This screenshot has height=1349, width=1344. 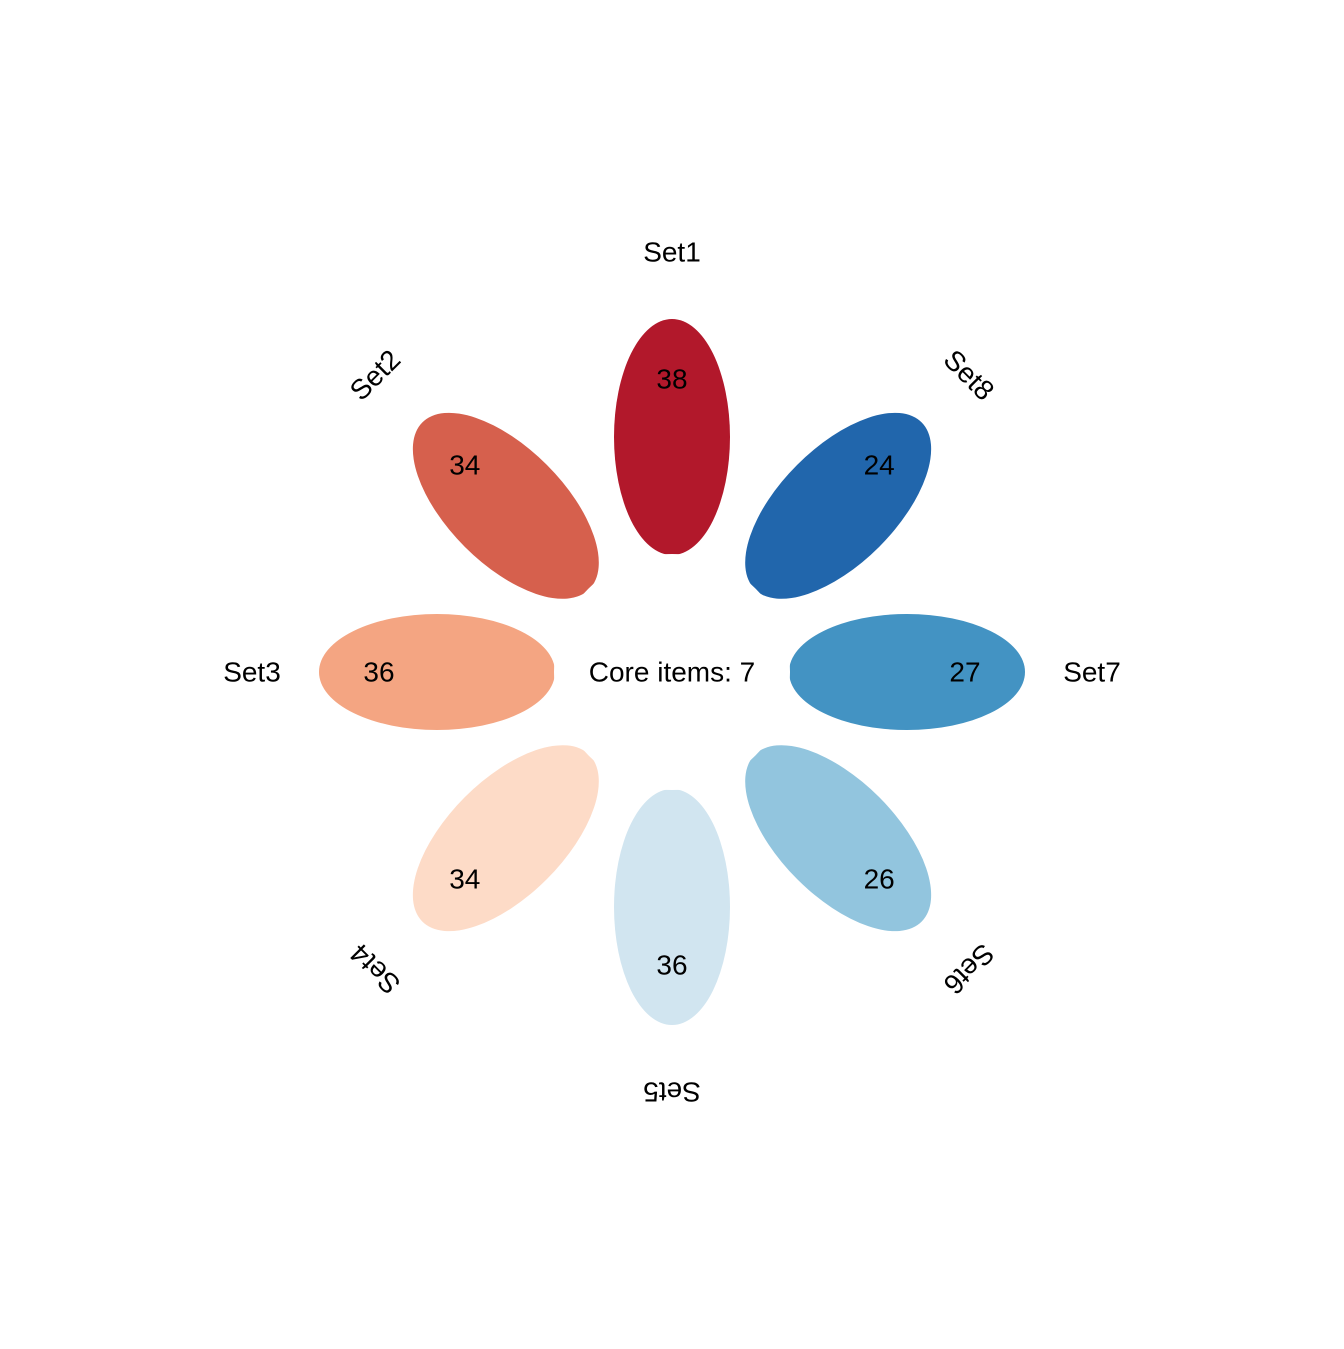 I want to click on set-label-set2: Set2, so click(x=375, y=375).